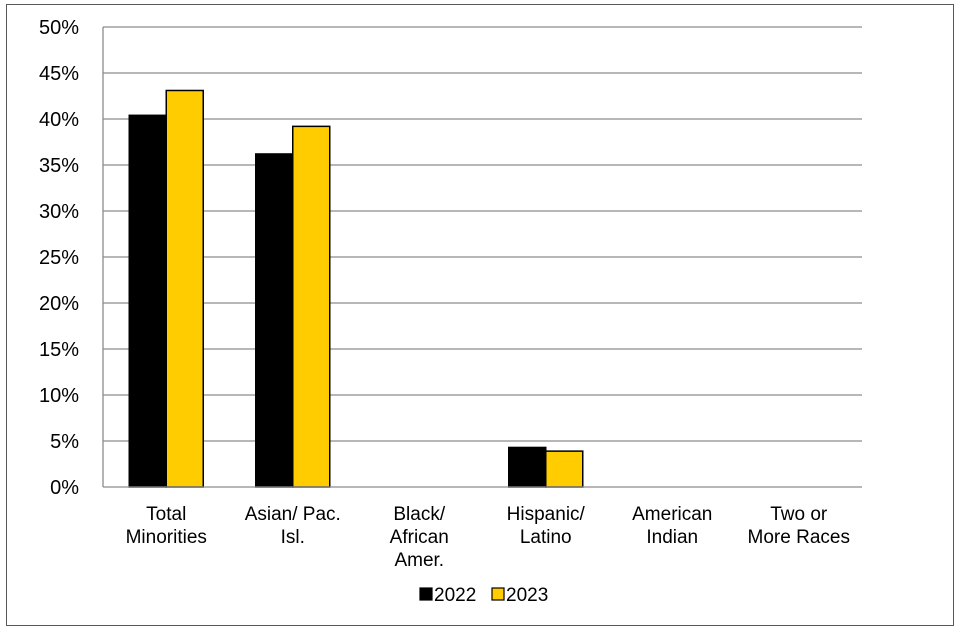  What do you see at coordinates (59, 396) in the screenshot?
I see `y-tick-label: 10%` at bounding box center [59, 396].